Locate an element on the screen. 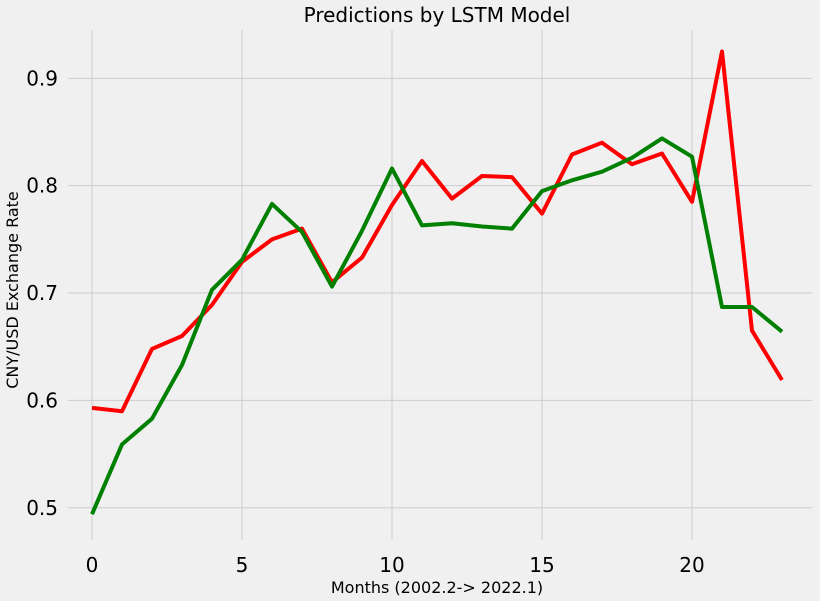 This screenshot has width=820, height=601. x-tick-label: 15 is located at coordinates (541, 565).